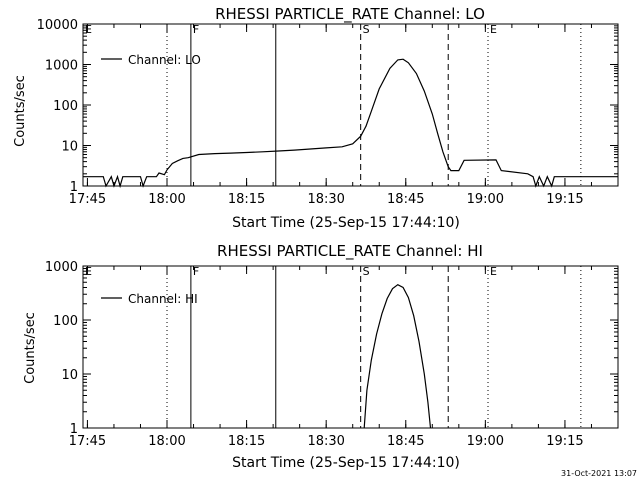 The image size is (640, 480). What do you see at coordinates (350, 251) in the screenshot?
I see `chart-title: RHESSI PARTICLE_RATE Channel: HI` at bounding box center [350, 251].